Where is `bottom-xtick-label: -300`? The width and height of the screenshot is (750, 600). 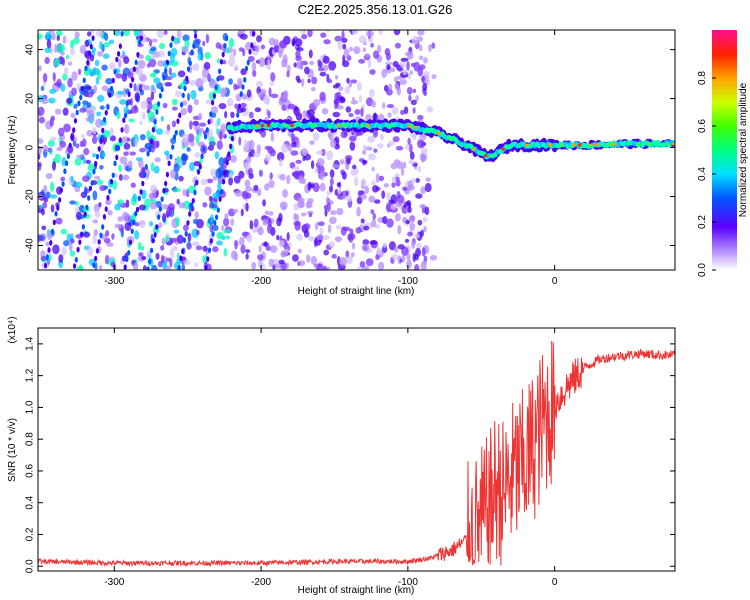 bottom-xtick-label: -300 is located at coordinates (114, 582).